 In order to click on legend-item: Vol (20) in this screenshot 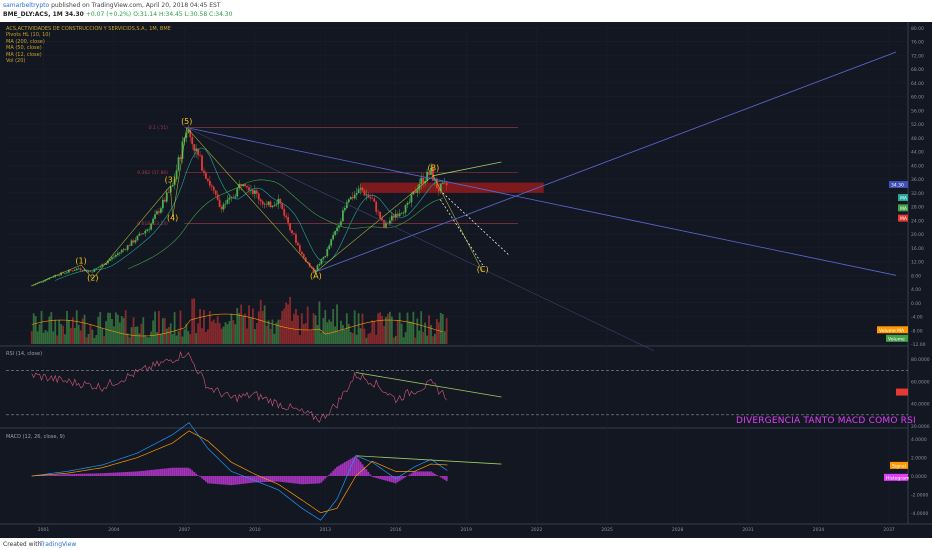, I will do `click(16, 61)`.